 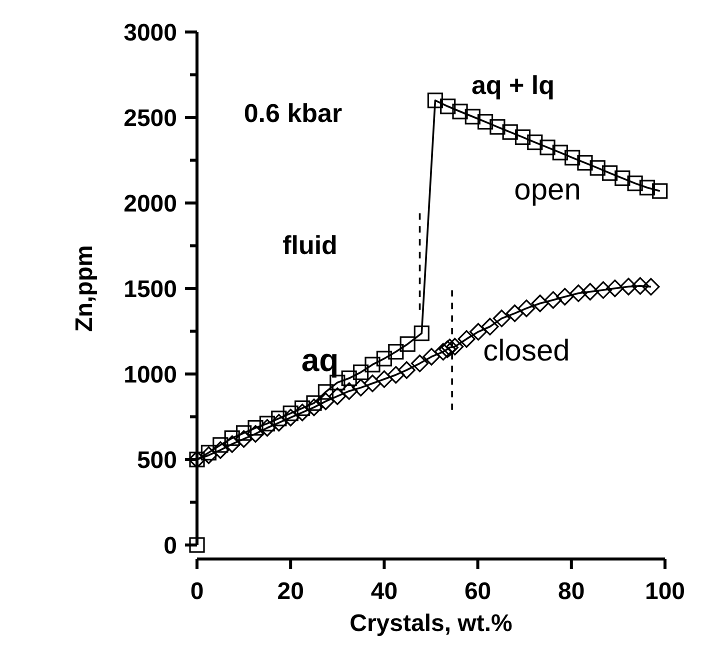 I want to click on x-axis-title: Crystals, wt.%, so click(x=431, y=623).